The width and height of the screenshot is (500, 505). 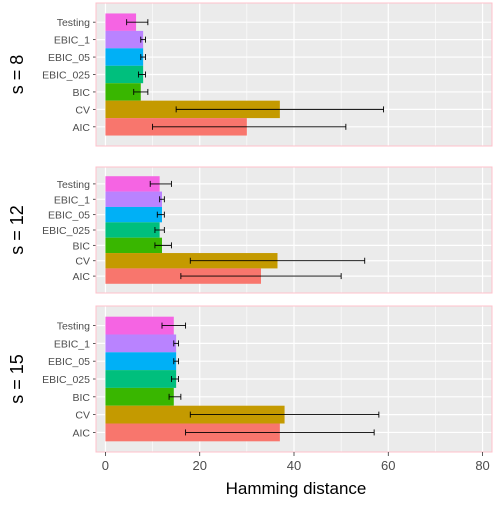 I want to click on x-tick-label: 0, so click(x=105, y=465).